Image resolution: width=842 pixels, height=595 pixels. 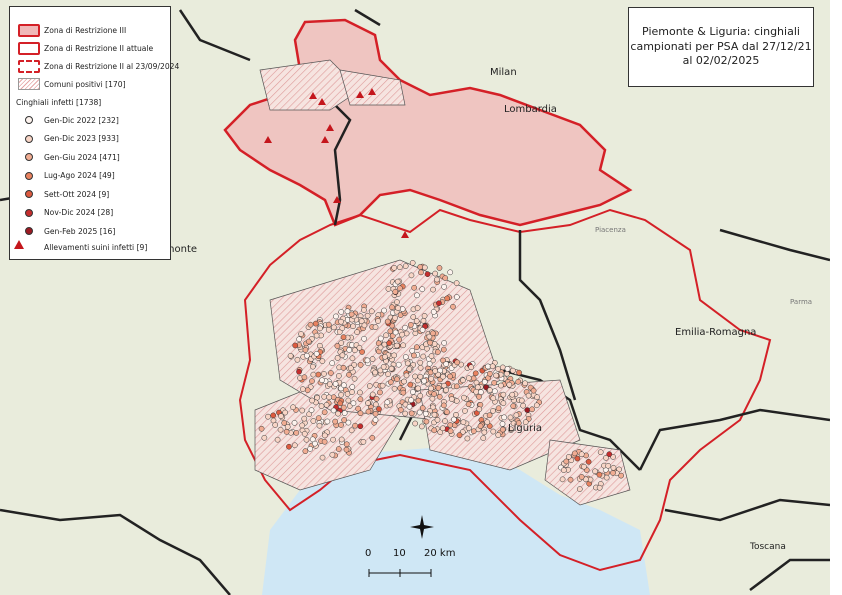 What do you see at coordinates (79, 212) in the screenshot?
I see `legend-label: Nov-Dic 2024 [28]` at bounding box center [79, 212].